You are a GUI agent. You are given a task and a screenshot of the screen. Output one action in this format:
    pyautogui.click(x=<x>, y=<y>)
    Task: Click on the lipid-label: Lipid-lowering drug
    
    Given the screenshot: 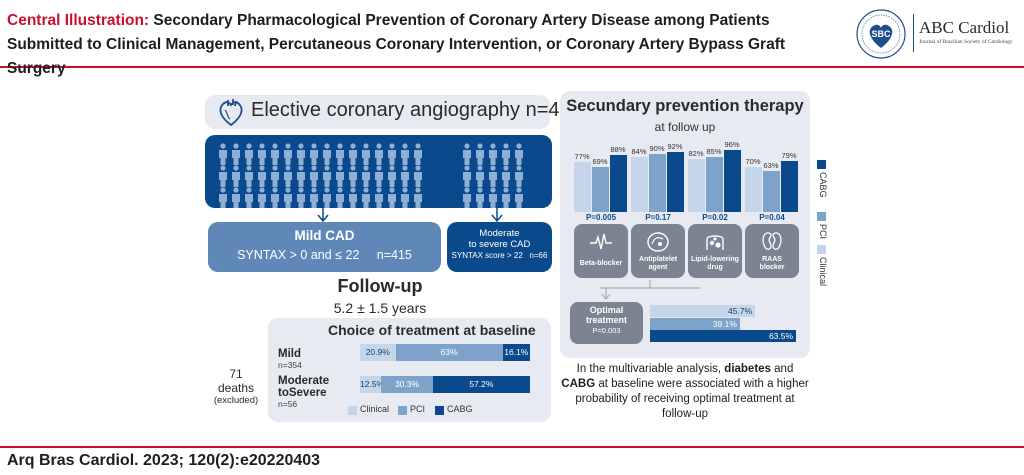 What is the action you would take?
    pyautogui.click(x=715, y=264)
    